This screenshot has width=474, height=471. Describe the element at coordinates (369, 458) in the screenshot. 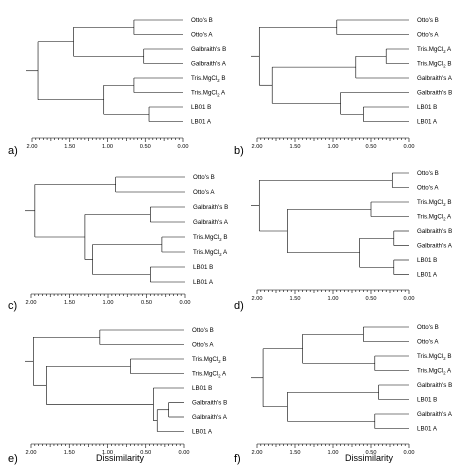

I see `x-axis-label-f: Dissimilarity` at that location.